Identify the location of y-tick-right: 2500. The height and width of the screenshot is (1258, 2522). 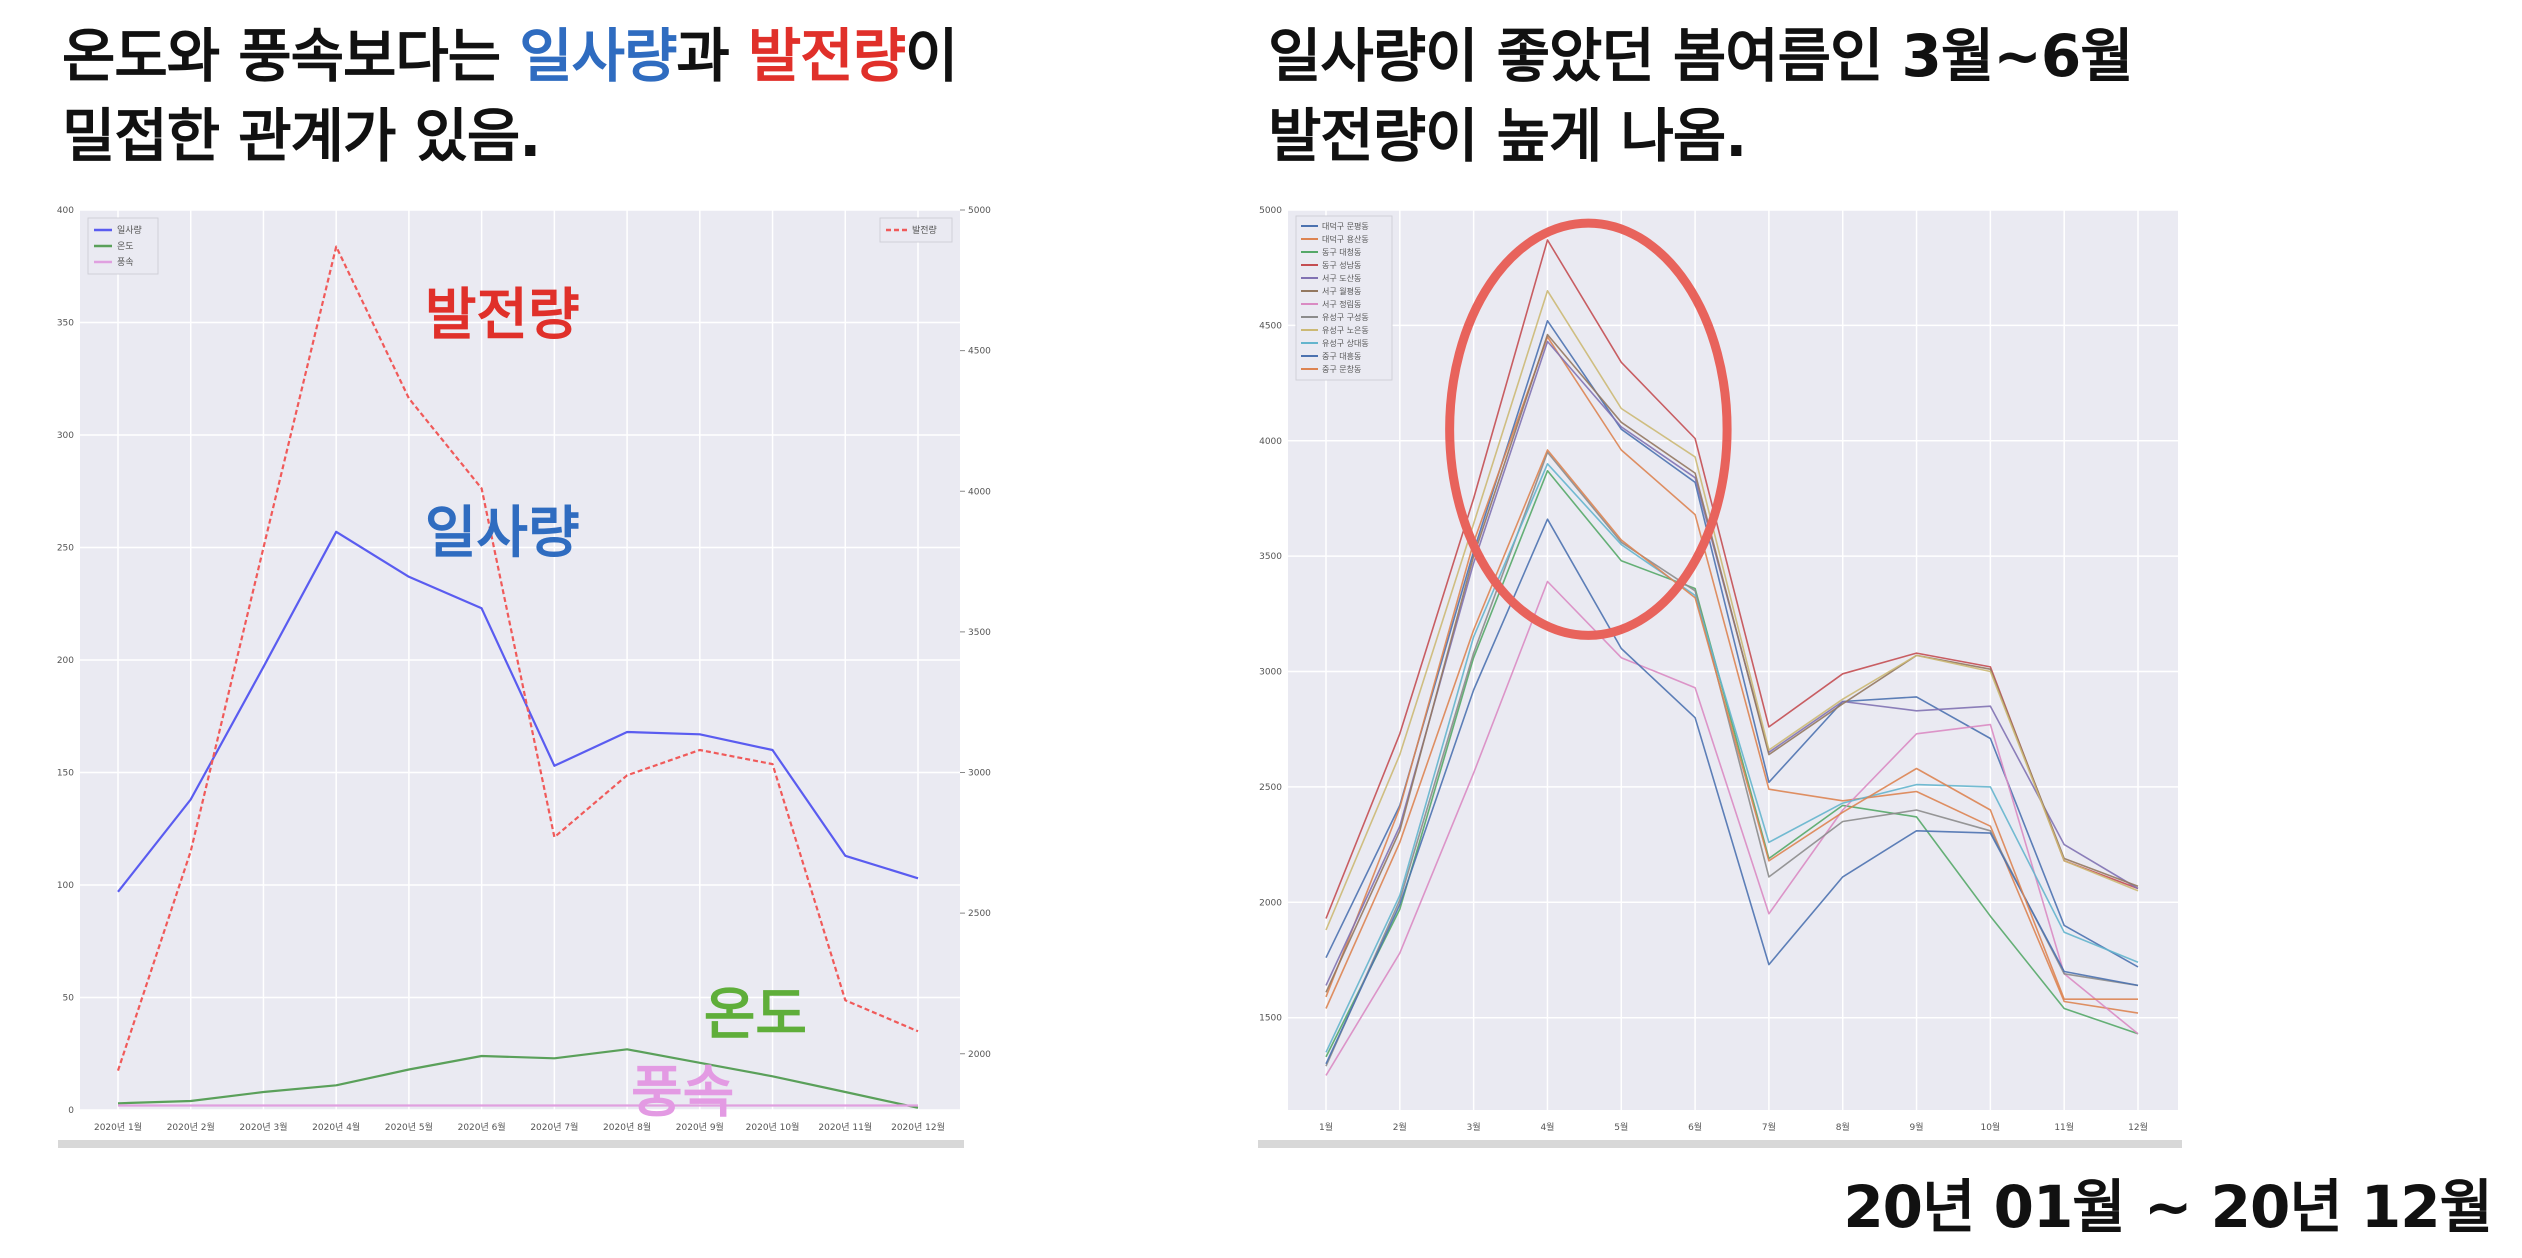
(979, 914).